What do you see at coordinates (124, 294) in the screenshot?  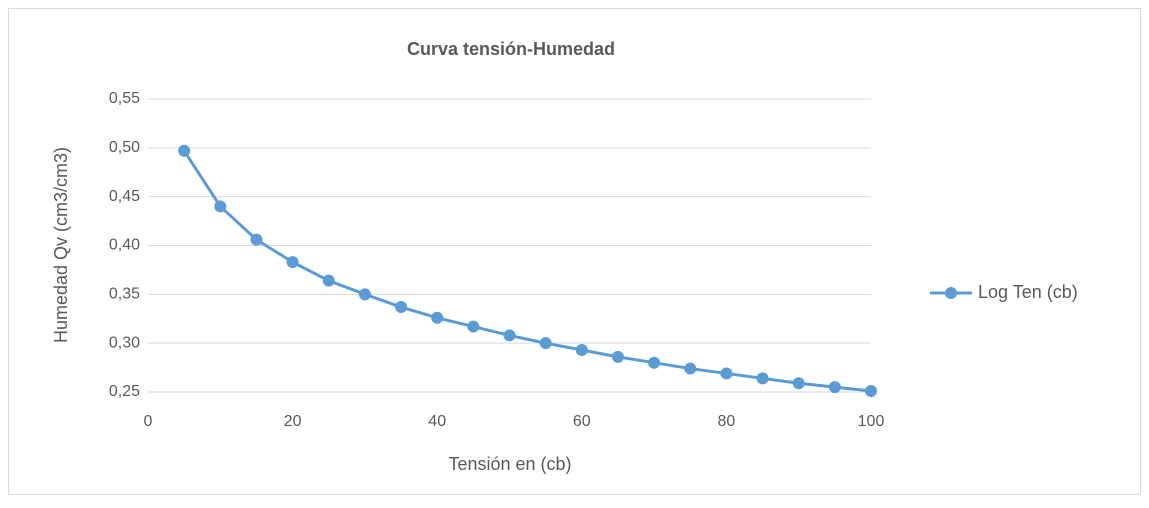 I see `y-tick-label: 0,35` at bounding box center [124, 294].